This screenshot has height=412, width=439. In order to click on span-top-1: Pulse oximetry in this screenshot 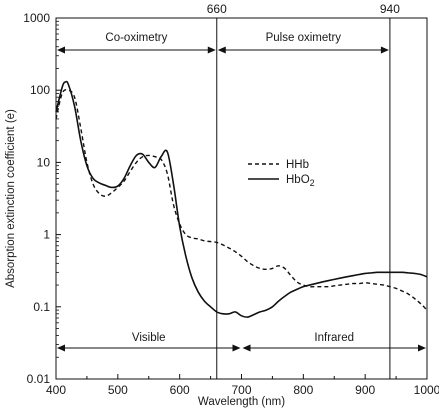, I will do `click(303, 43)`.